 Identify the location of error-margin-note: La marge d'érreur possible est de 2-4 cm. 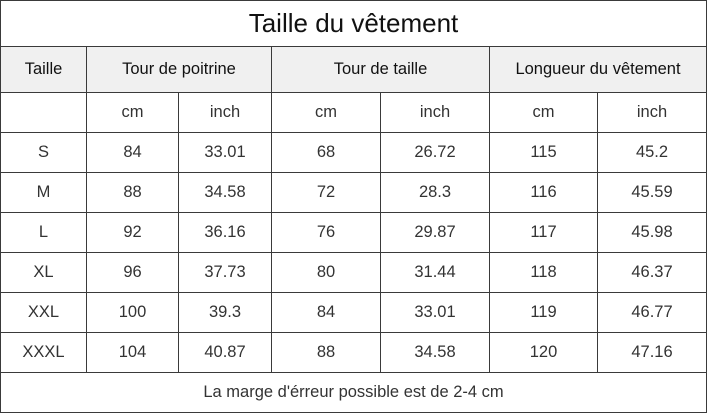
(353, 392).